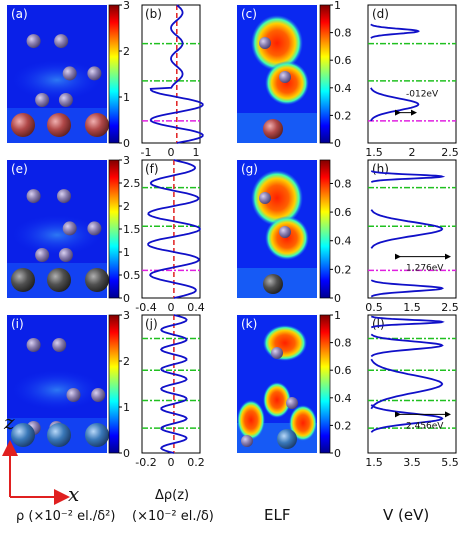  Describe the element at coordinates (425, 269) in the screenshot. I see `energy-gap-label: 1.276eV` at that location.